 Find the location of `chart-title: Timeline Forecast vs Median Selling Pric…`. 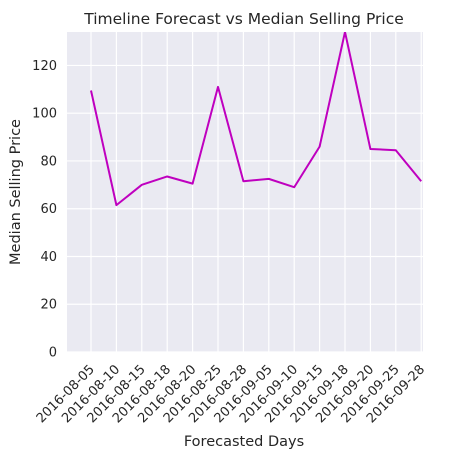

chart-title: Timeline Forecast vs Median Selling Pric… is located at coordinates (243, 19).